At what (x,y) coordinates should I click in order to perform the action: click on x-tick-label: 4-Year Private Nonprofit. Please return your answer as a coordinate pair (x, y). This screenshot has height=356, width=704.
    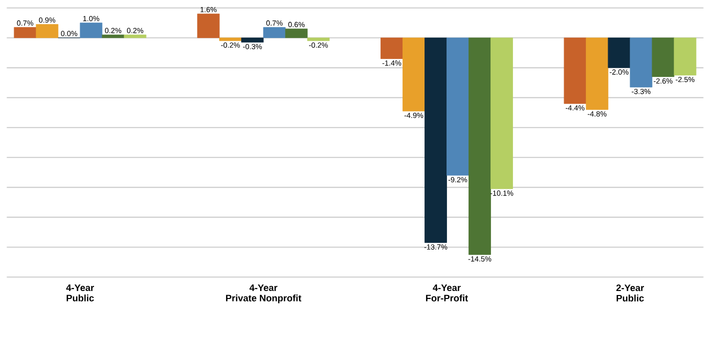
    Looking at the image, I should click on (264, 294).